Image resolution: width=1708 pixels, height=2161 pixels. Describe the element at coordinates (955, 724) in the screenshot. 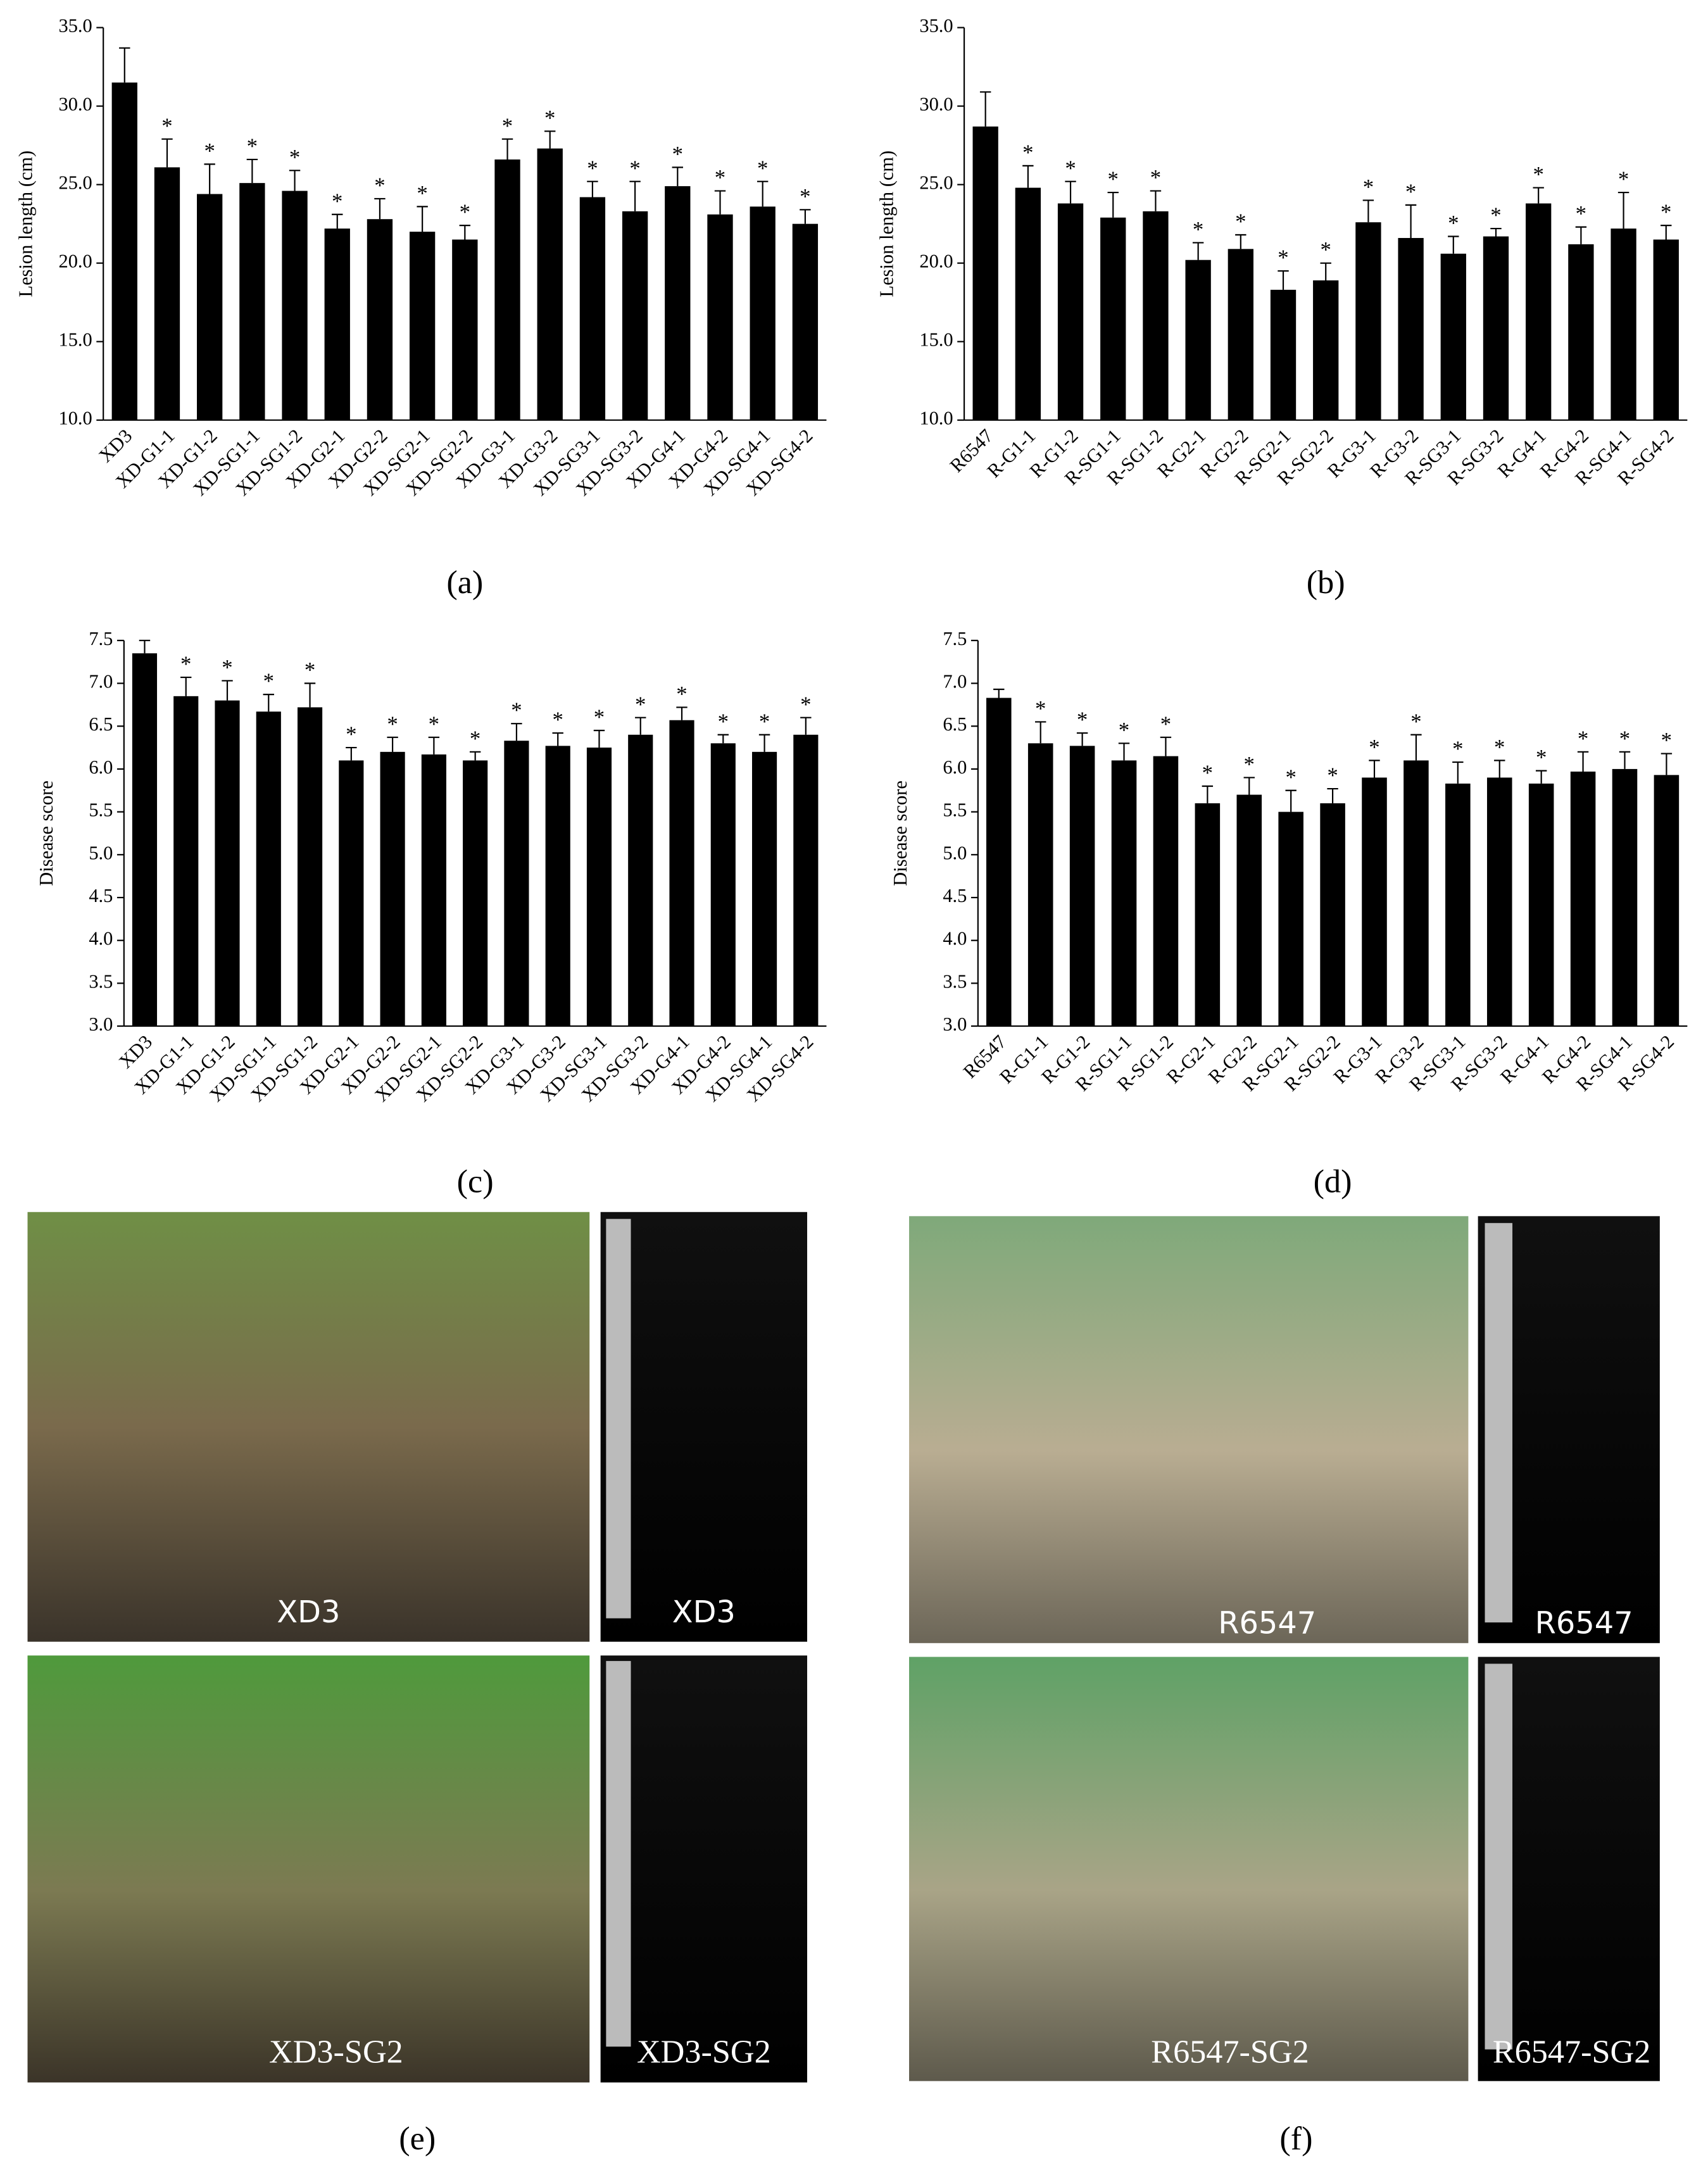

I see `y-tick-label: 6.5` at that location.